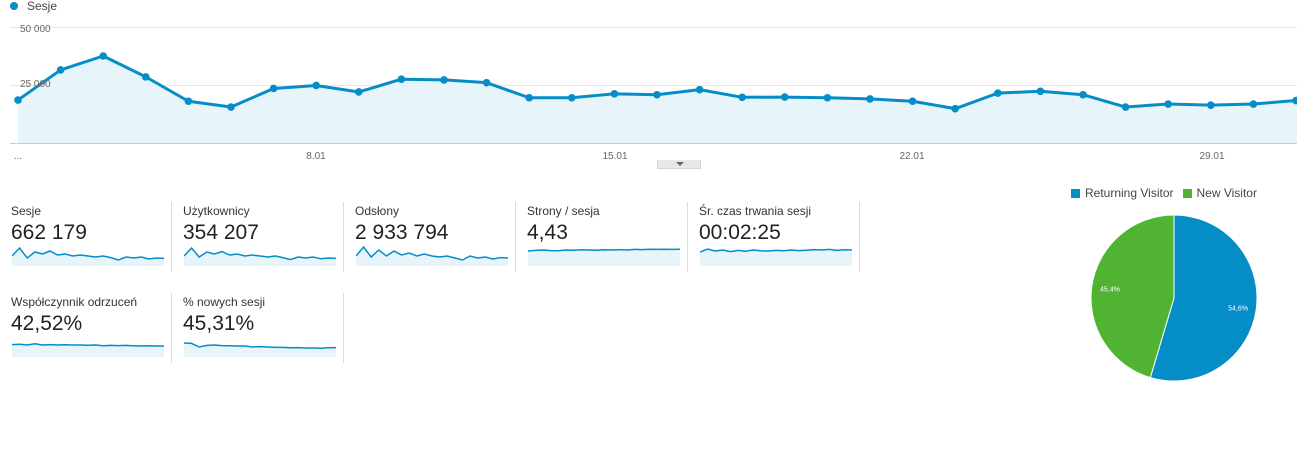 The image size is (1297, 455). I want to click on x-tick-label: 29.01, so click(1211, 156).